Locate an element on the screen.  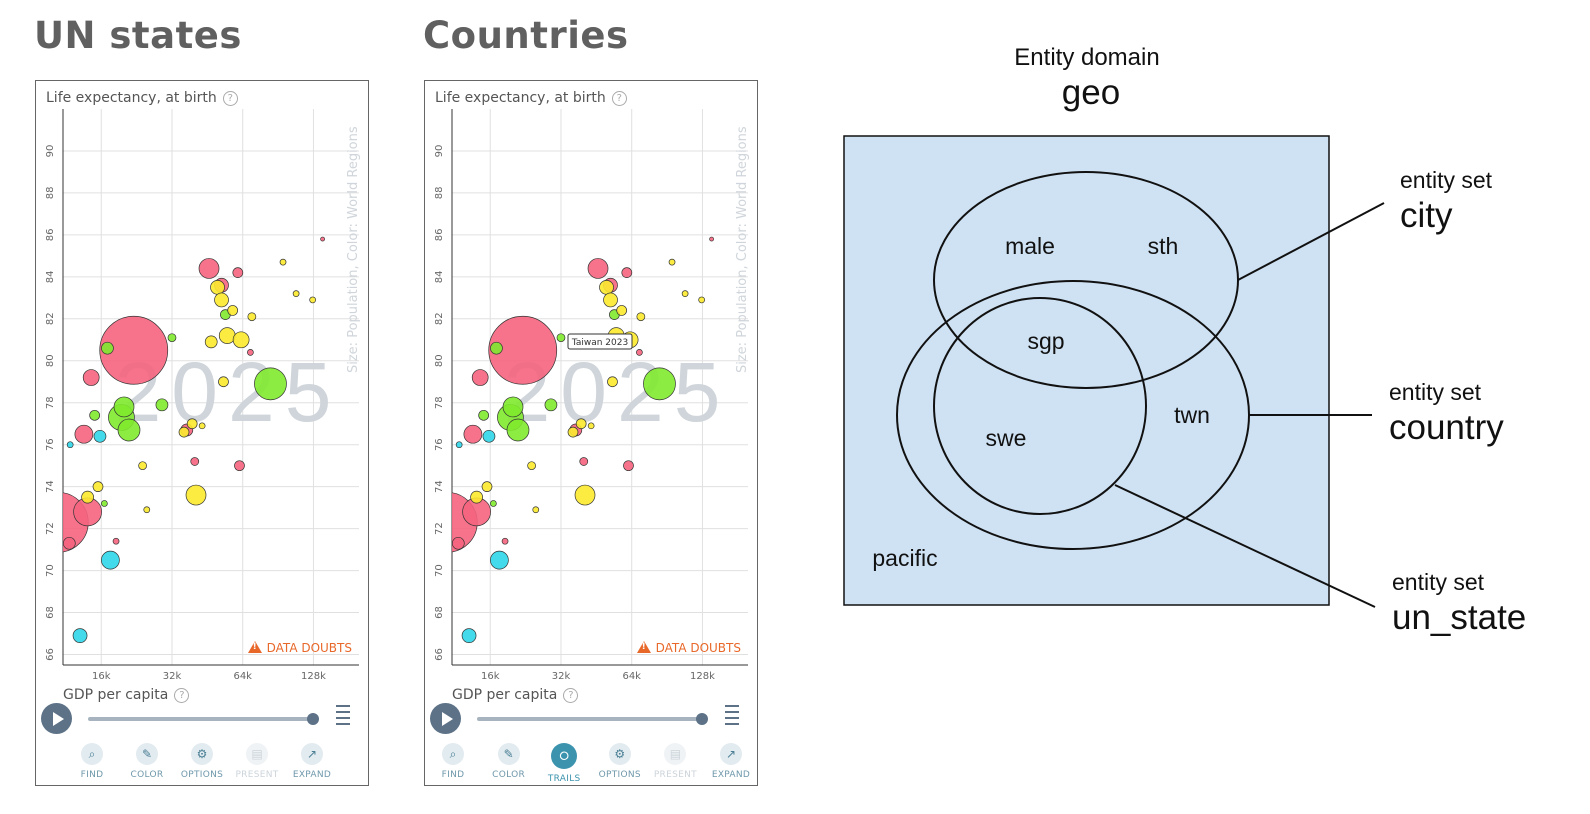
speed-menu-icon is located at coordinates (732, 719).